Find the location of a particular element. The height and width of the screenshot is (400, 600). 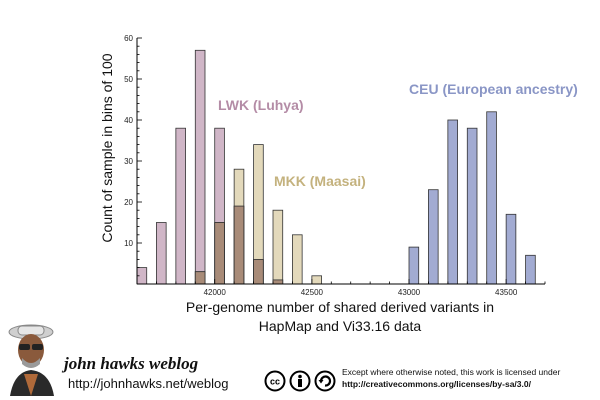

by-attribution-icon is located at coordinates (300, 381).